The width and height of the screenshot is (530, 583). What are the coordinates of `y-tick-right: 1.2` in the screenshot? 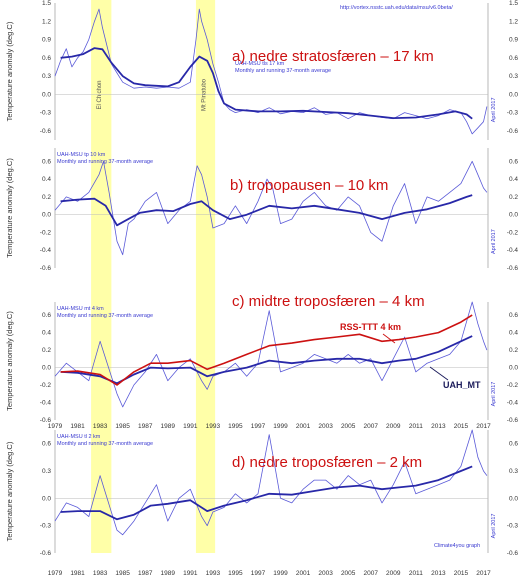 It's located at (513, 21).